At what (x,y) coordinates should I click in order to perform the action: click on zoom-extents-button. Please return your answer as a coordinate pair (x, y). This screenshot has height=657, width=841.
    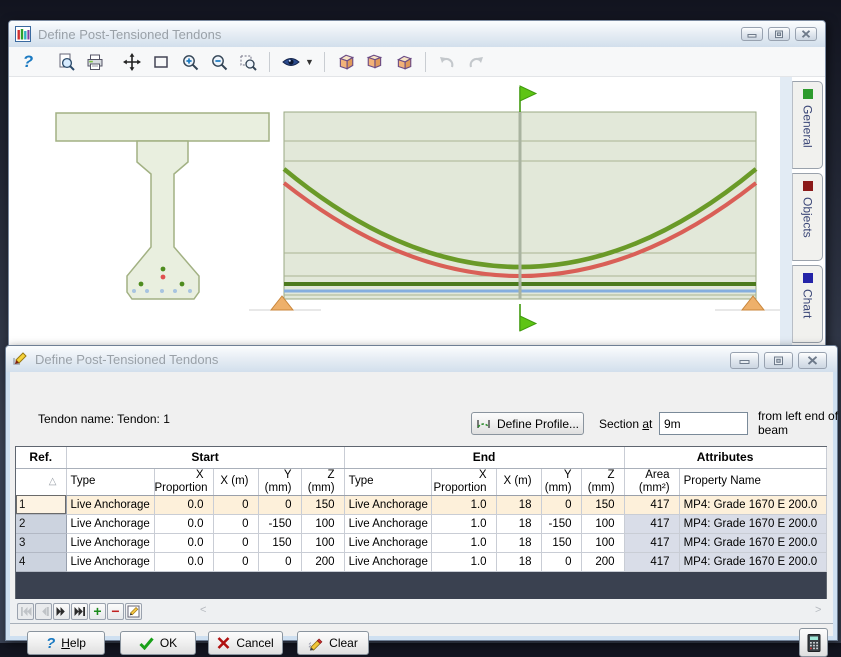
    Looking at the image, I should click on (248, 62).